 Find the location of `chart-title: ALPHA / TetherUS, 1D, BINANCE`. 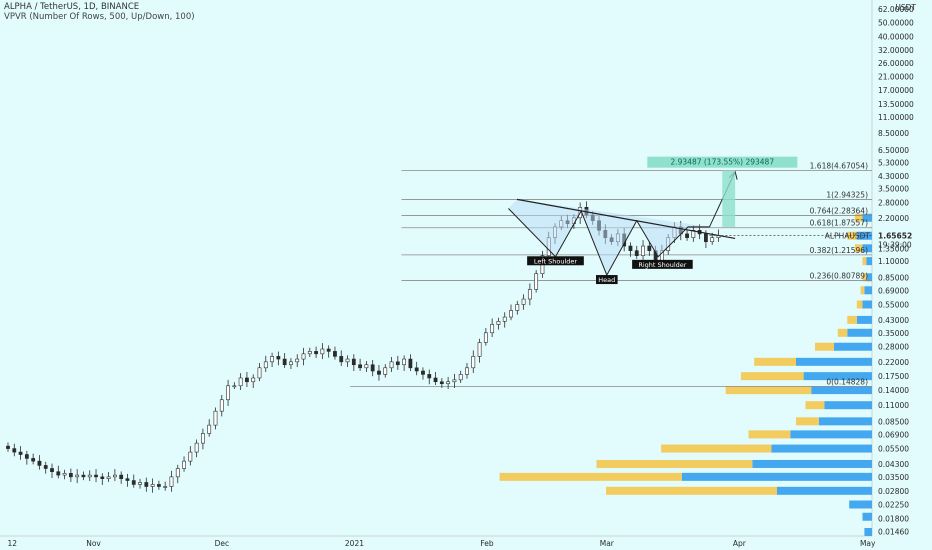

chart-title: ALPHA / TetherUS, 1D, BINANCE is located at coordinates (72, 7).